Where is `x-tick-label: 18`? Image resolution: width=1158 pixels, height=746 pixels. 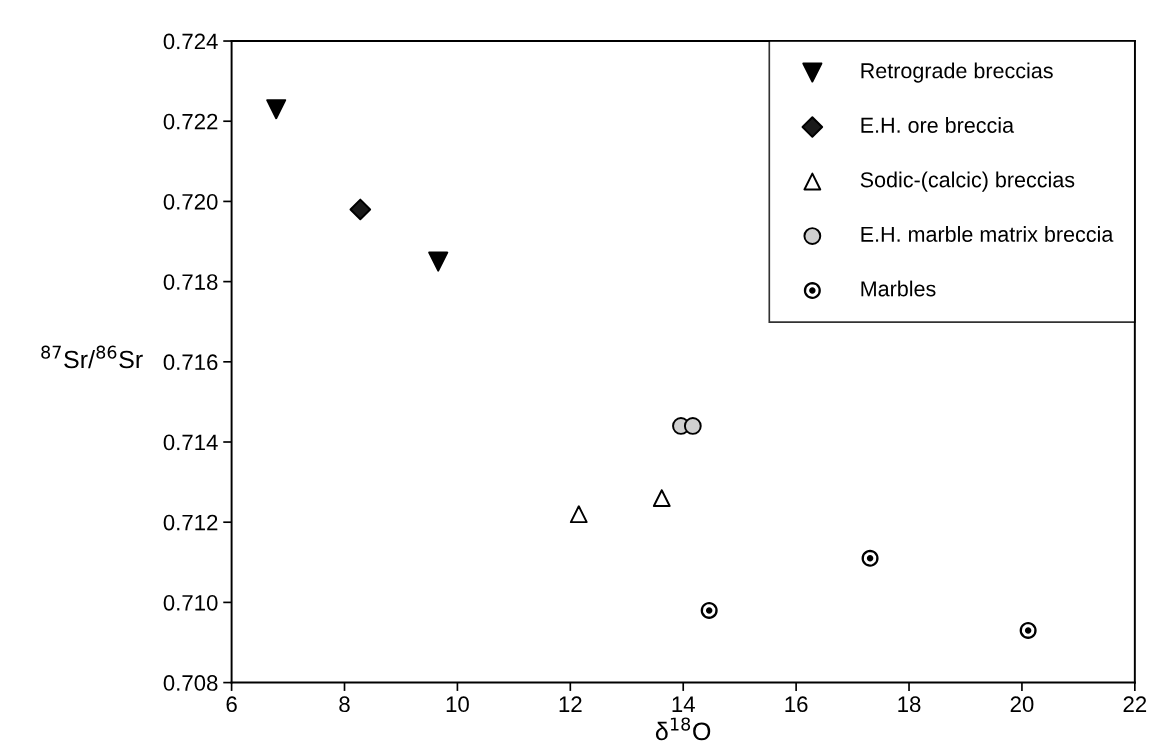
x-tick-label: 18 is located at coordinates (909, 704).